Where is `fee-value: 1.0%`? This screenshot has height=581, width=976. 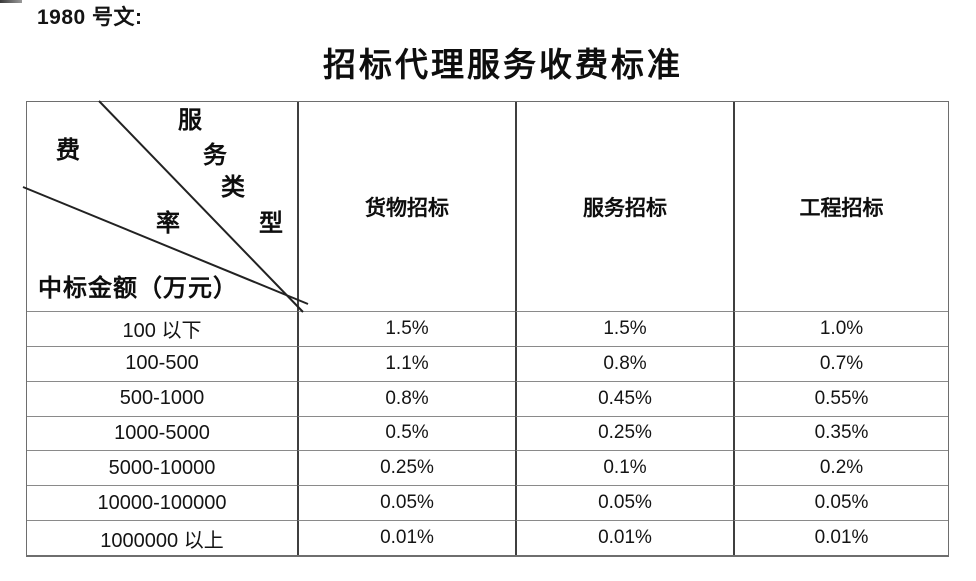 fee-value: 1.0% is located at coordinates (840, 328).